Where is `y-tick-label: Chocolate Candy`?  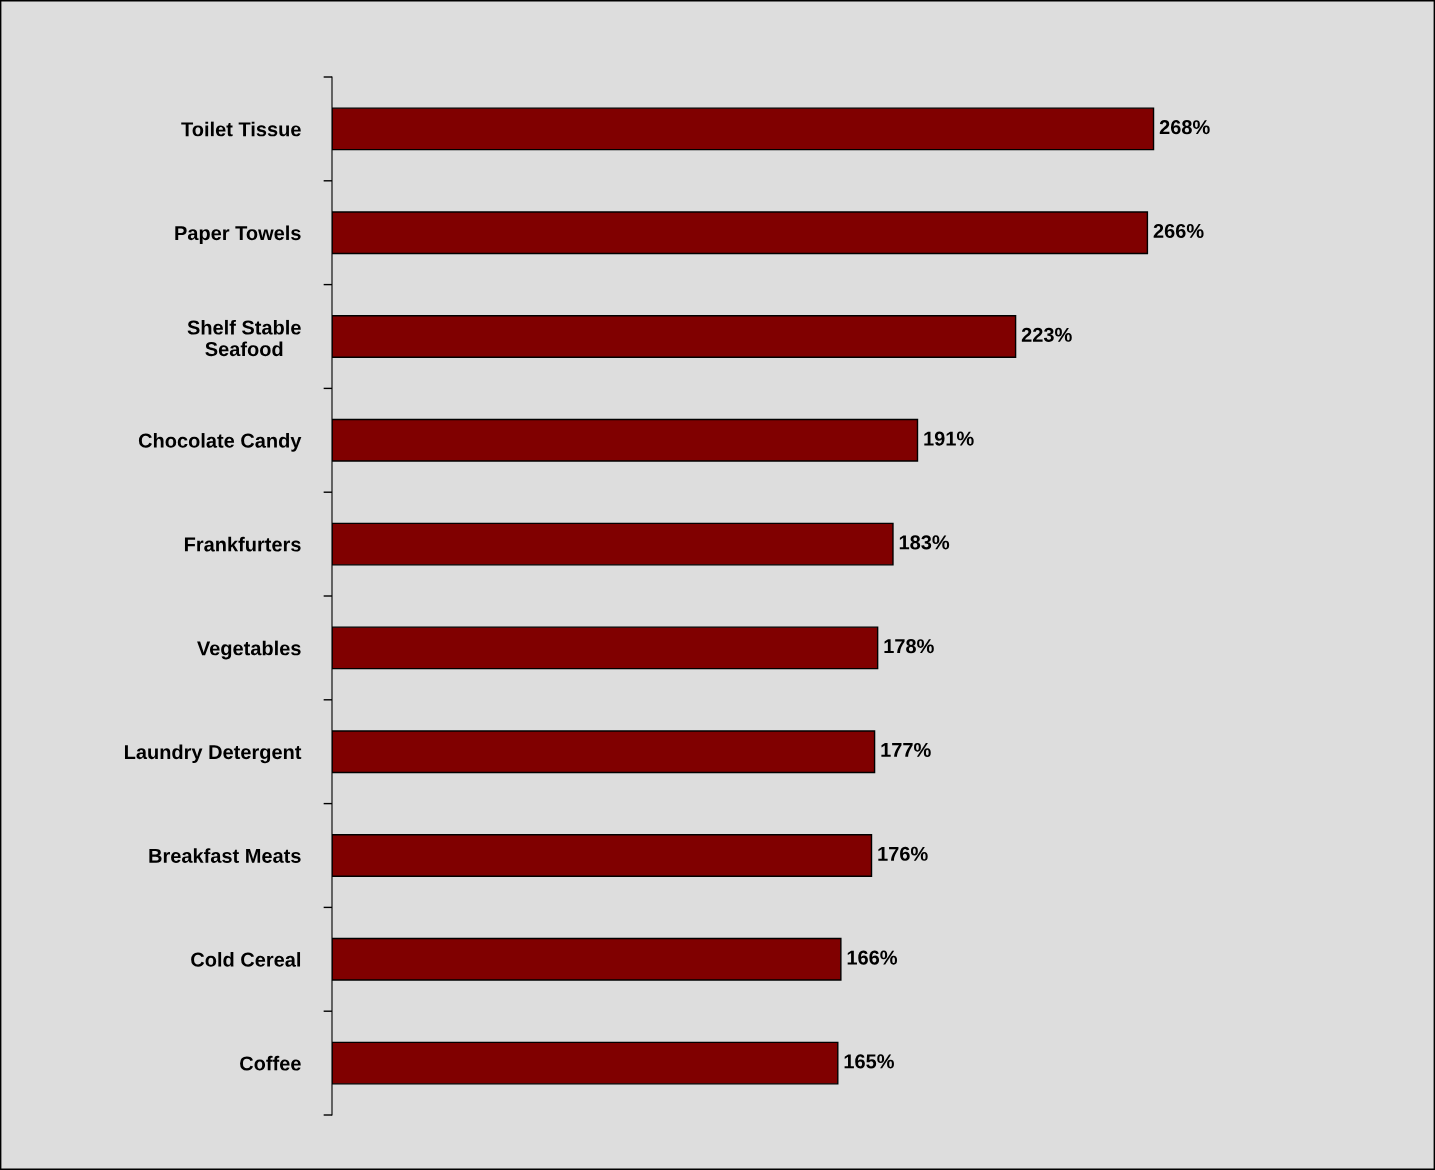 y-tick-label: Chocolate Candy is located at coordinates (220, 442).